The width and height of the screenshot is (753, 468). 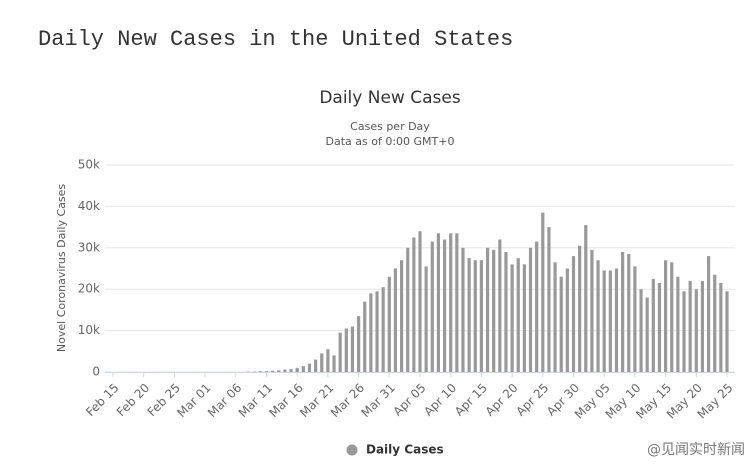 I want to click on y-tick-label: 40k, so click(x=89, y=206).